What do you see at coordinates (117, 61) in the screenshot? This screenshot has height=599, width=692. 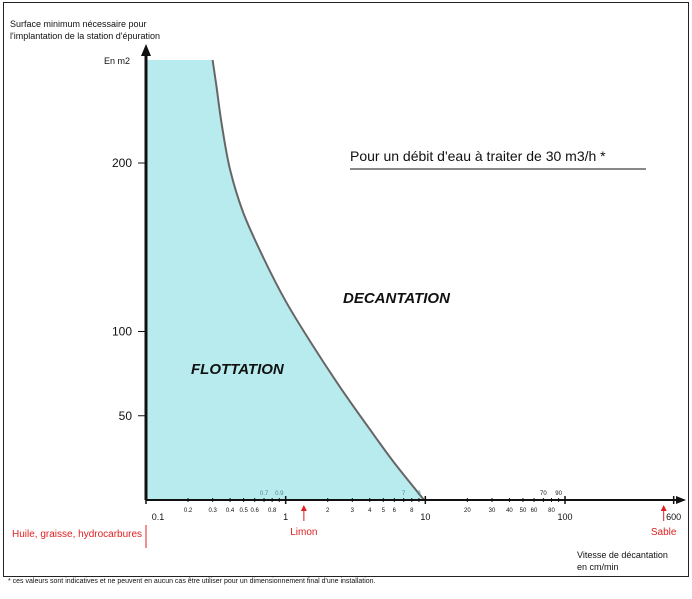 I see `y-unit-label: En m2` at bounding box center [117, 61].